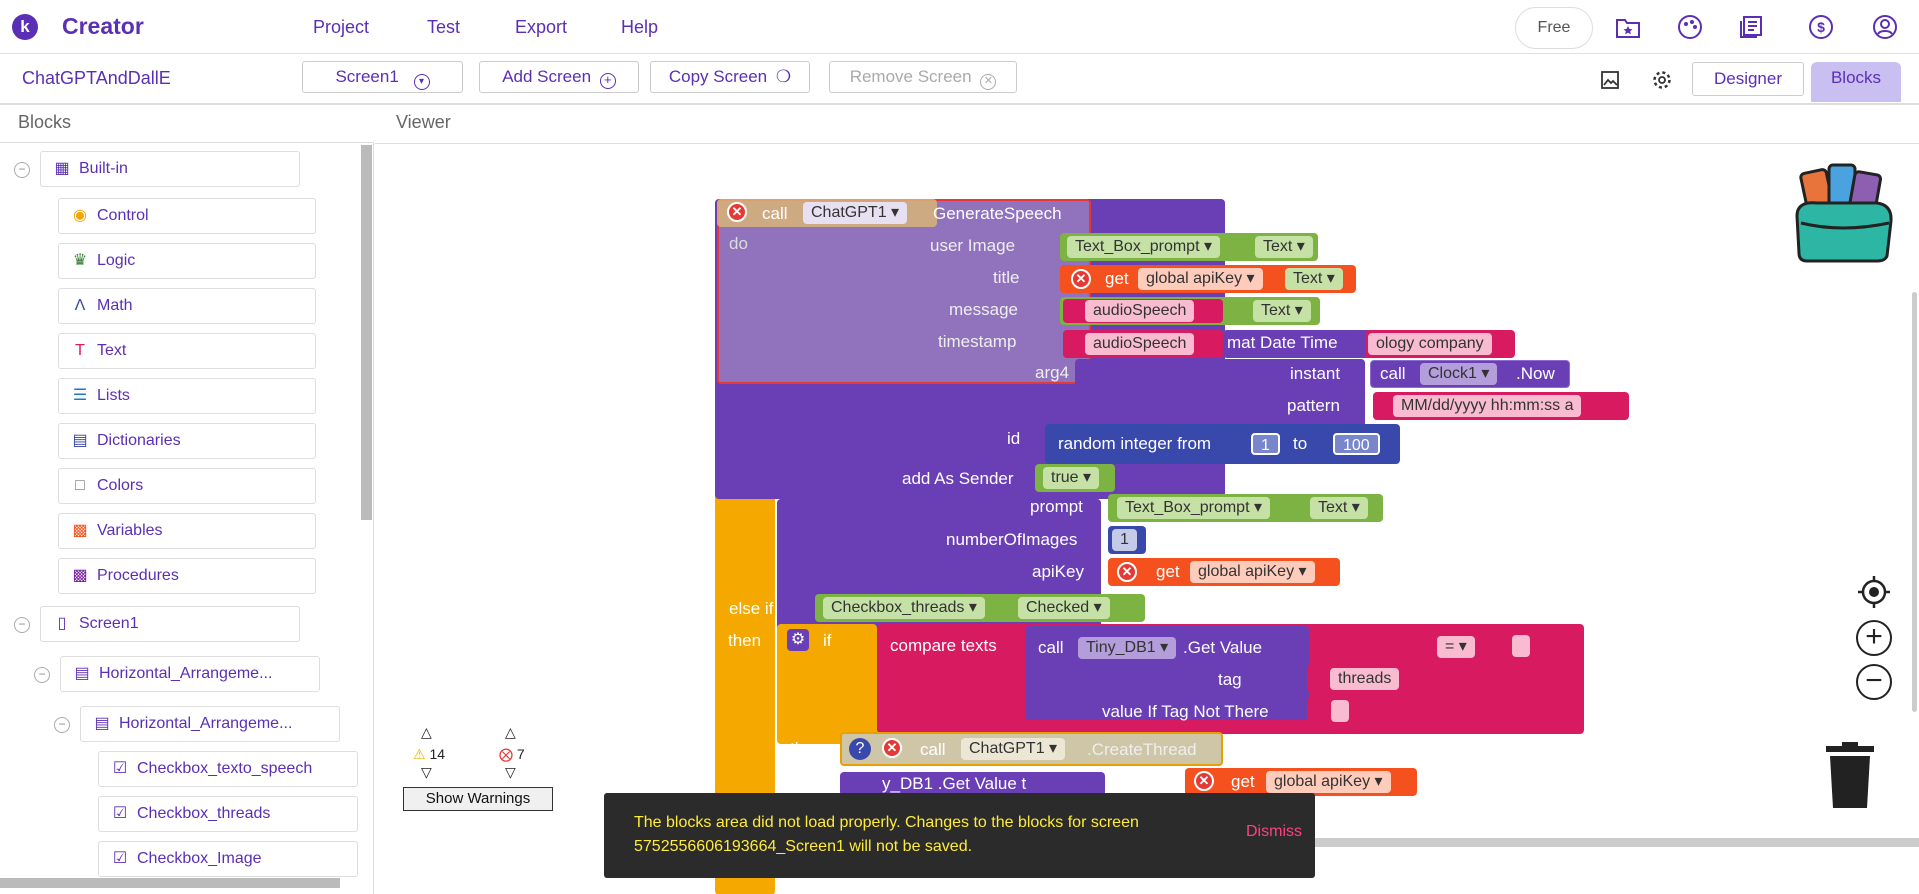  Describe the element at coordinates (1842, 213) in the screenshot. I see `backpack-icon` at that location.